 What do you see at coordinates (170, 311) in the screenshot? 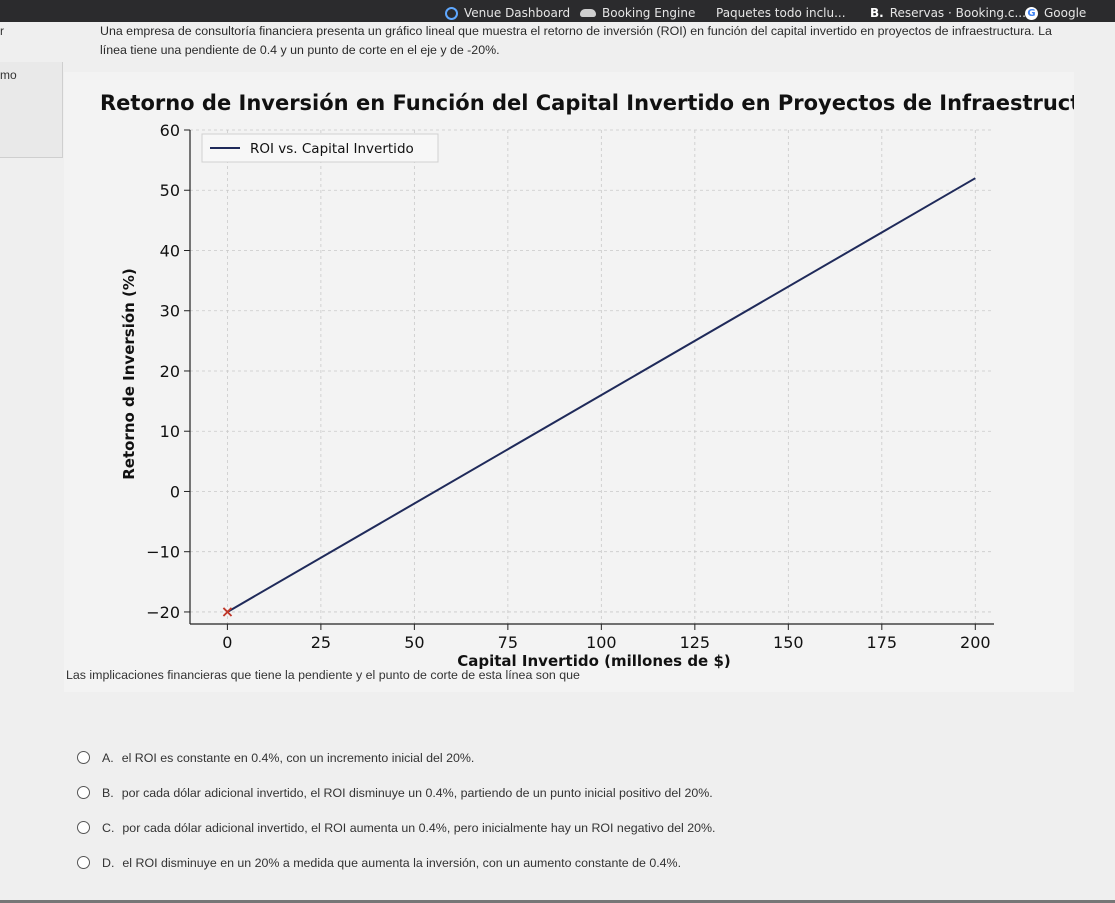
I see `y-tick-label: 30` at bounding box center [170, 311].